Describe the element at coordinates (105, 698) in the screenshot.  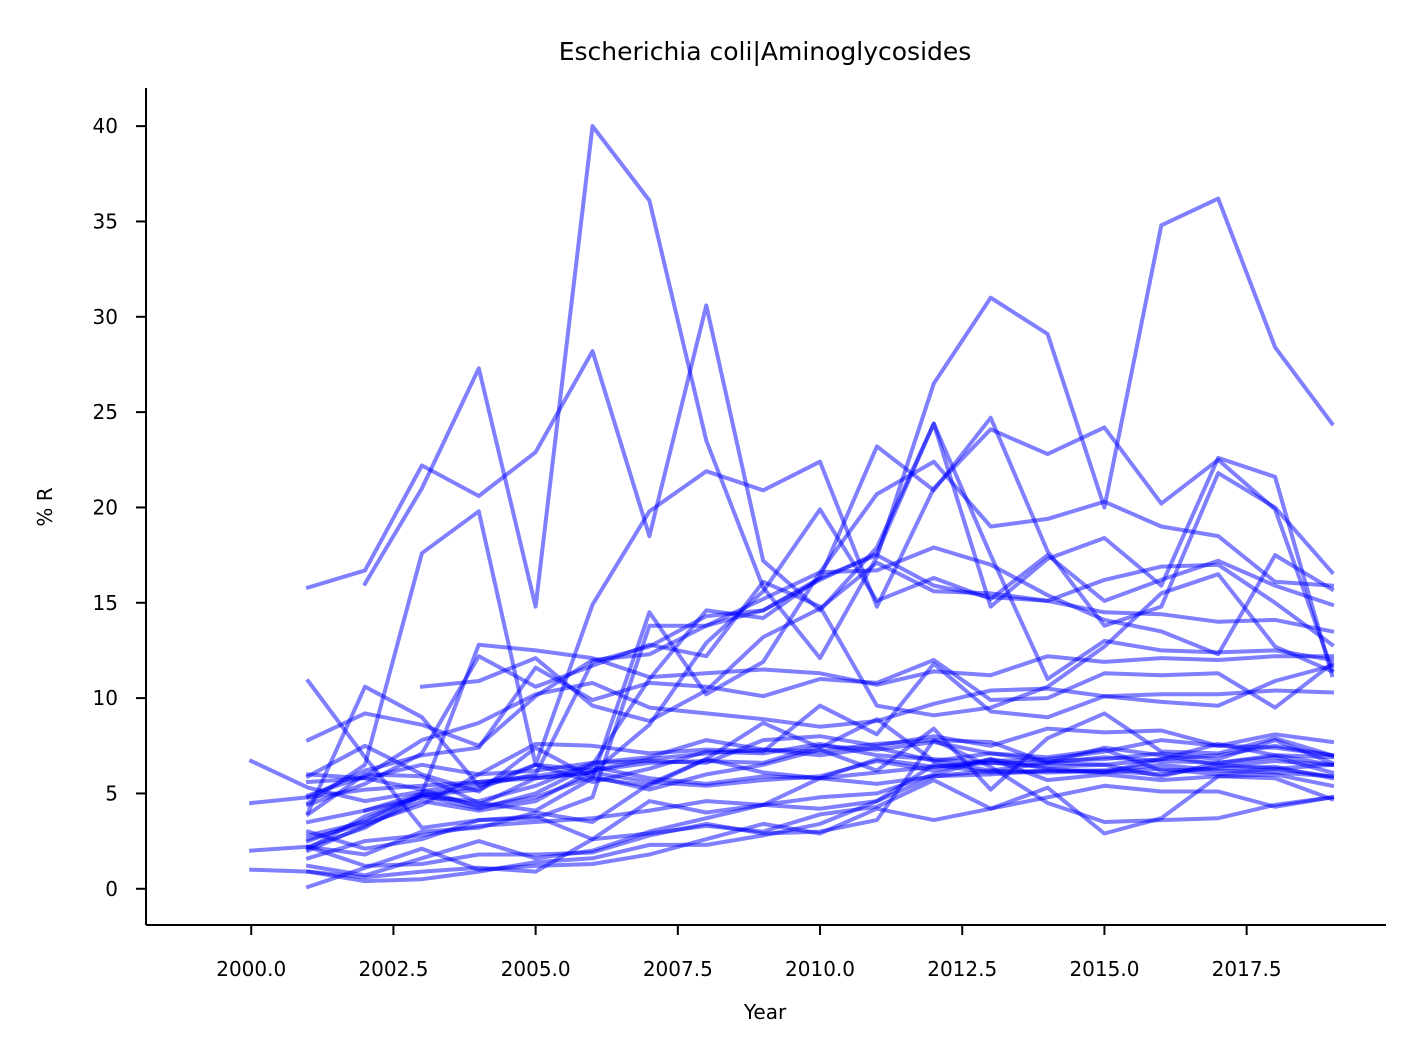
I see `y-tick-label: 10` at that location.